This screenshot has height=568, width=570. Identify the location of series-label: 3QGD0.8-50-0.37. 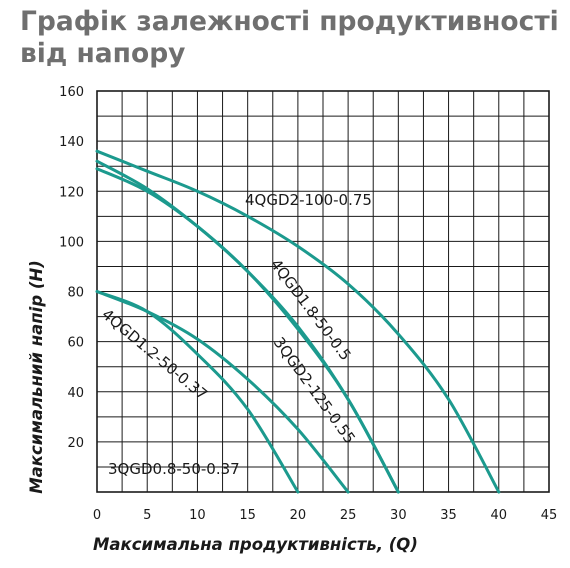
(174, 469).